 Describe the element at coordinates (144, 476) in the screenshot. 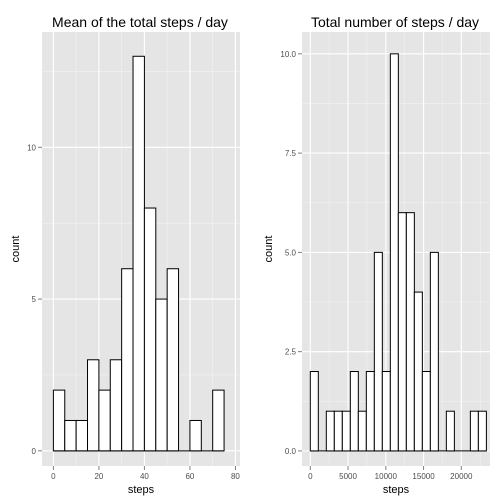

I see `x-tick-label: 40` at that location.